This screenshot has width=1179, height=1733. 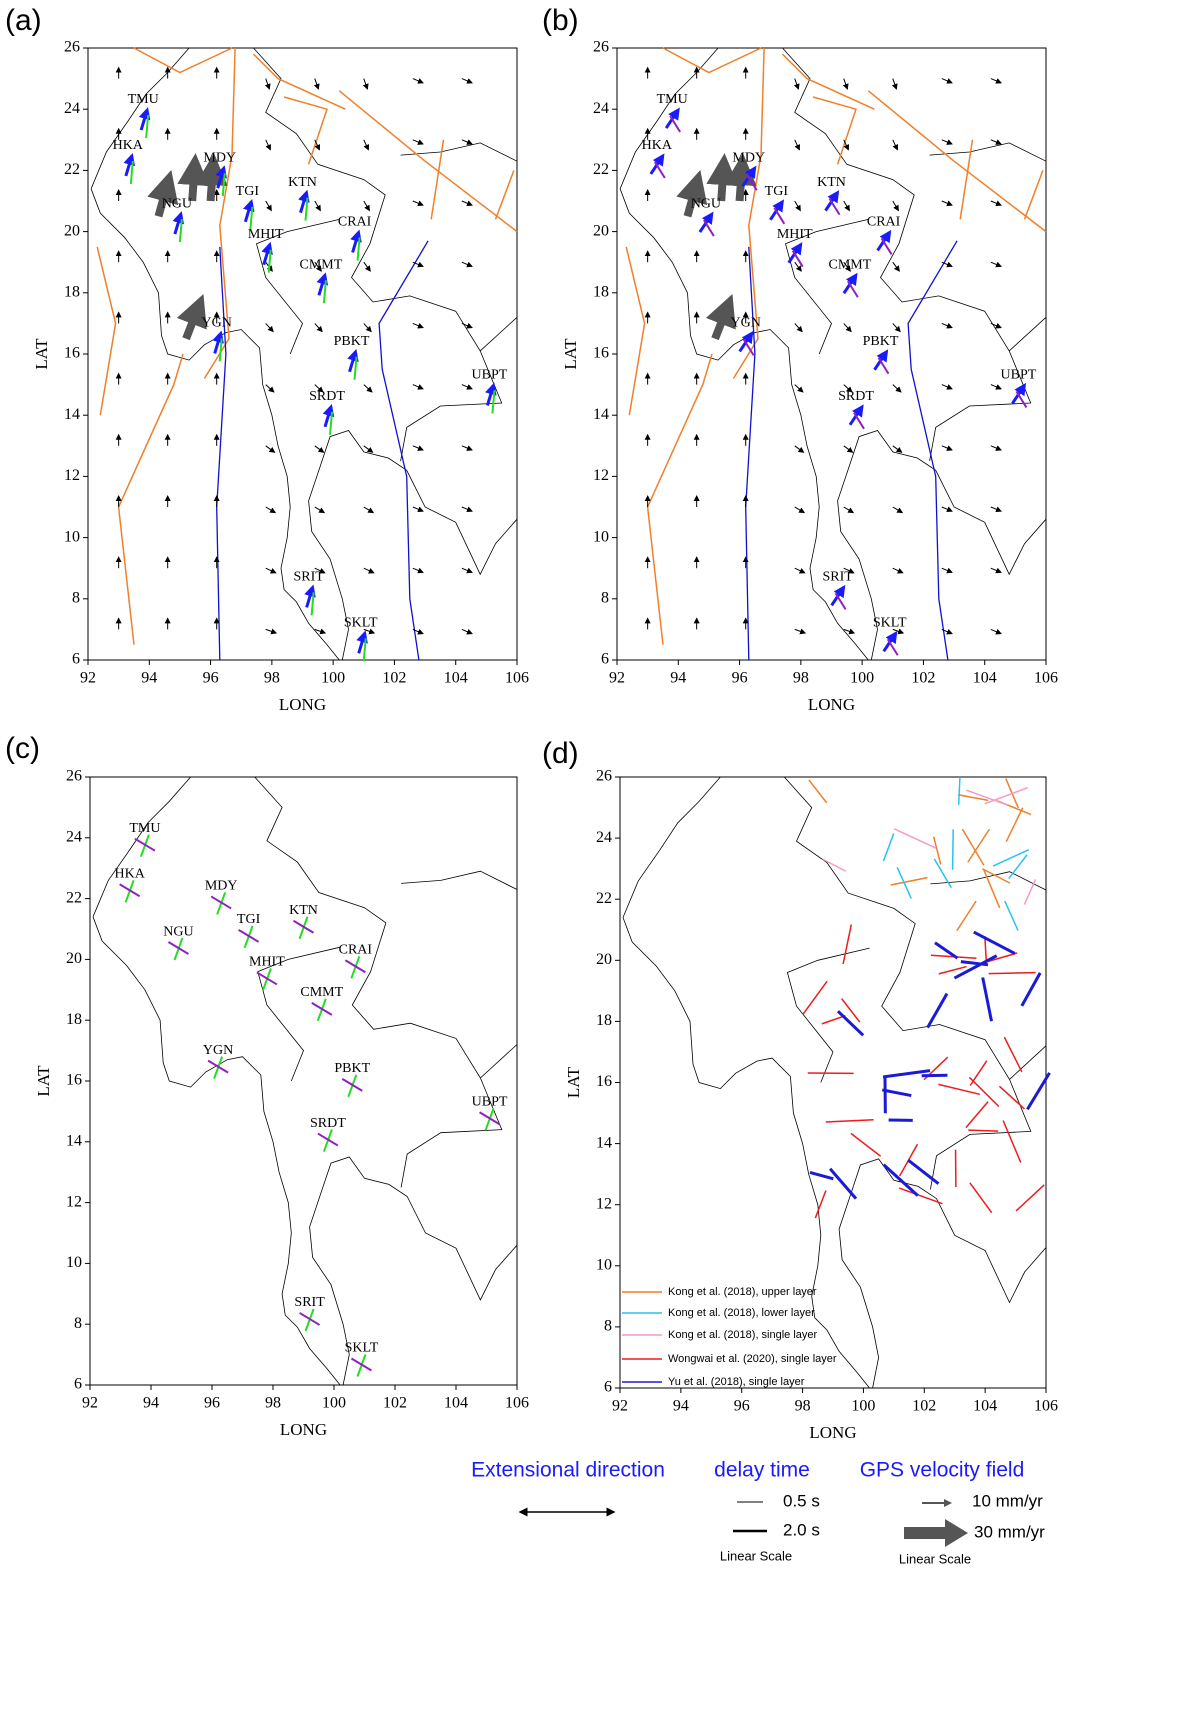 I want to click on x-tick-label: 102, so click(x=395, y=1403).